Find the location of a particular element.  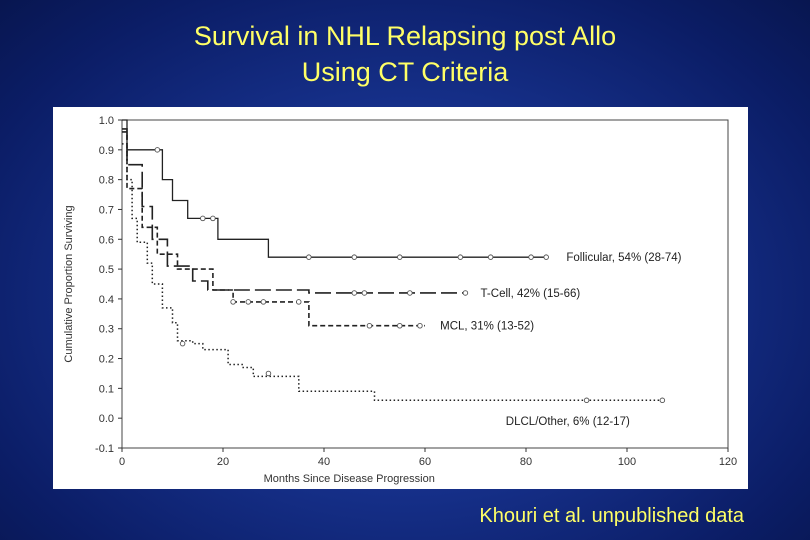

x-axis-title: Months Since Disease Progression is located at coordinates (349, 479).